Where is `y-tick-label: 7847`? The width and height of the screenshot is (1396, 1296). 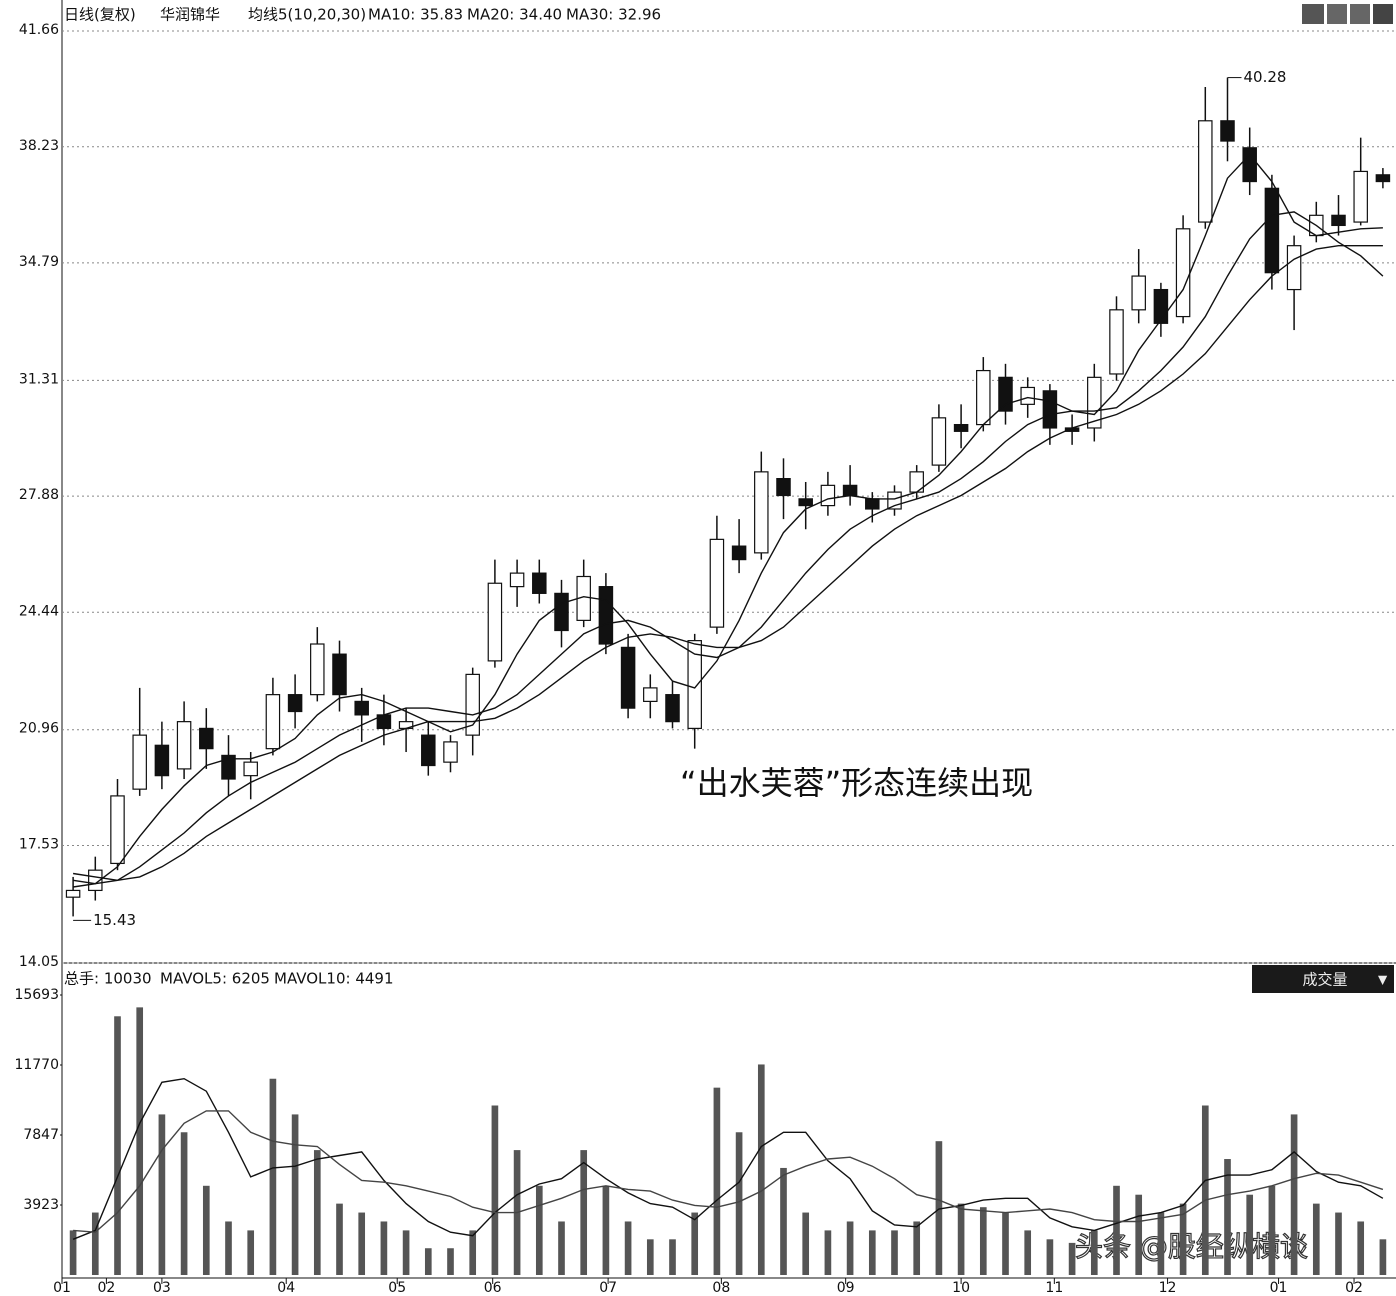 y-tick-label: 7847 is located at coordinates (41, 1135).